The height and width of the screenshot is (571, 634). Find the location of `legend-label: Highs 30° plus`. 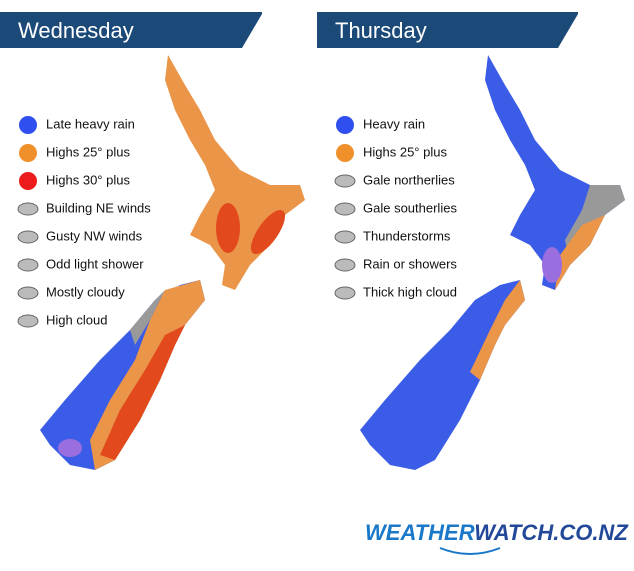

legend-label: Highs 30° plus is located at coordinates (88, 179).